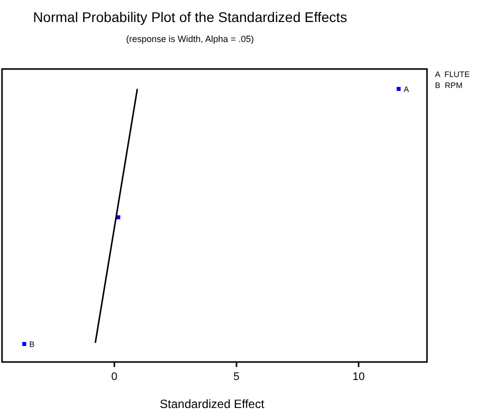 Image resolution: width=503 pixels, height=419 pixels. I want to click on annotation: A, so click(407, 89).